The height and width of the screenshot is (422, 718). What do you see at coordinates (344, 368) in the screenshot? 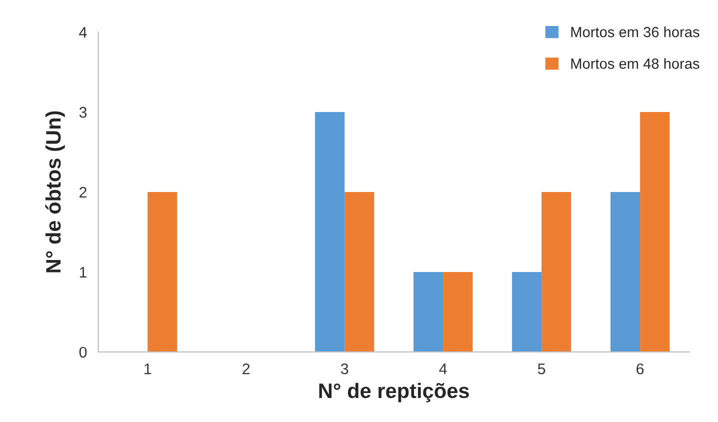
I see `x-tick-label: 3` at bounding box center [344, 368].